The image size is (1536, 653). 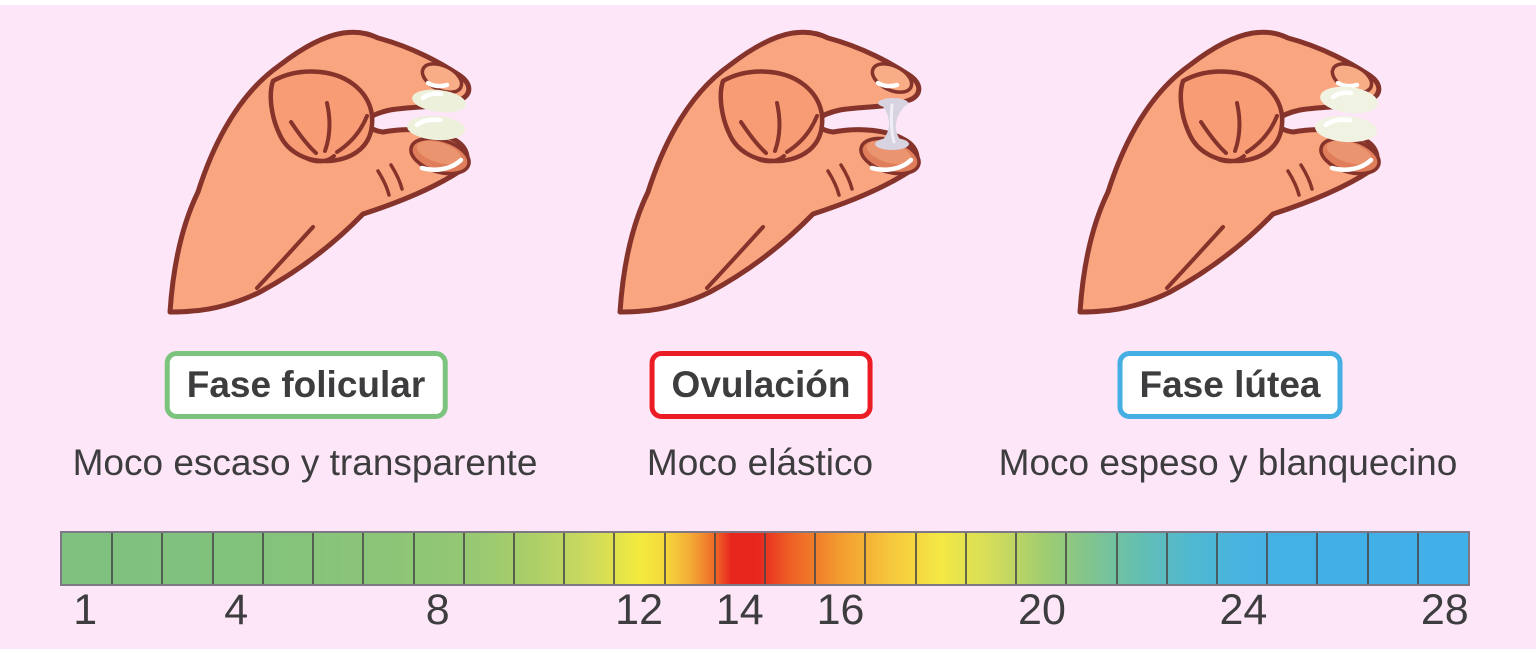 I want to click on phase-label-luteal: Fase lútea, so click(x=1230, y=385).